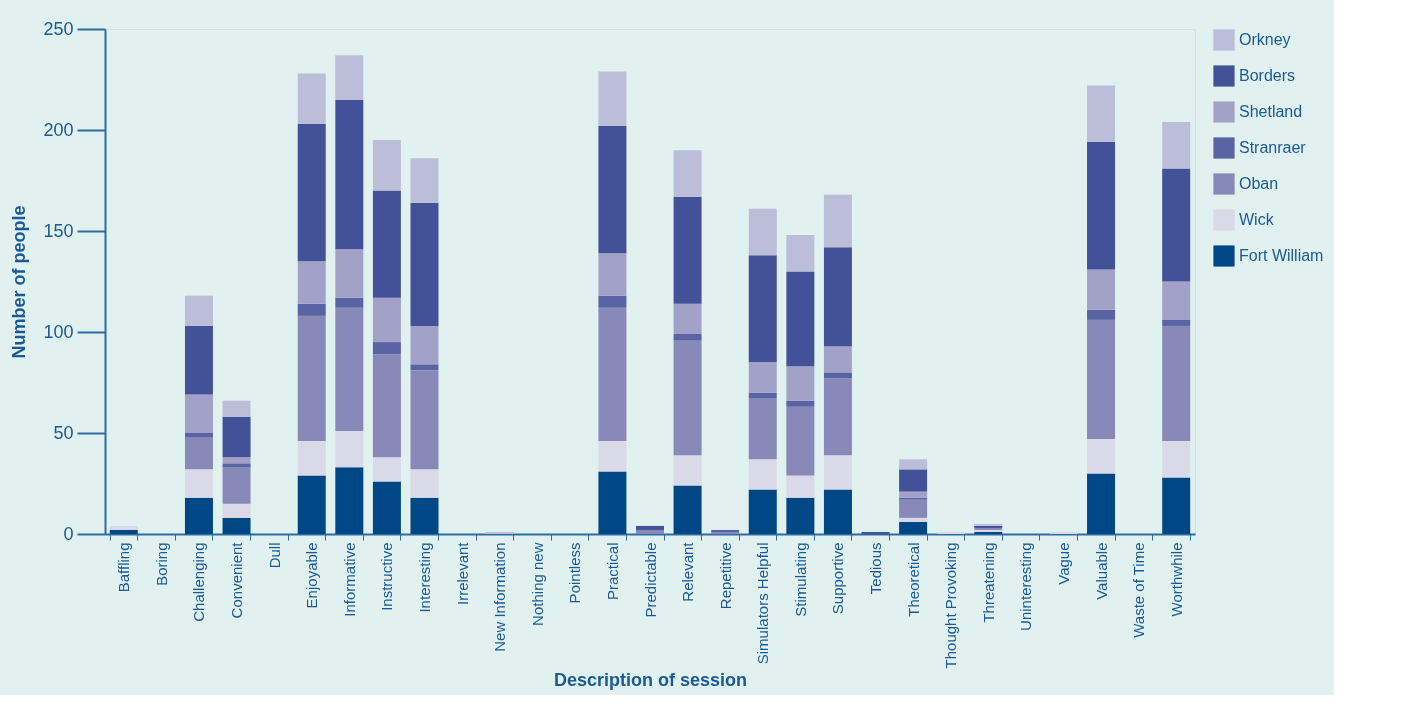  What do you see at coordinates (800, 579) in the screenshot?
I see `x-tick-label: Stimulating` at bounding box center [800, 579].